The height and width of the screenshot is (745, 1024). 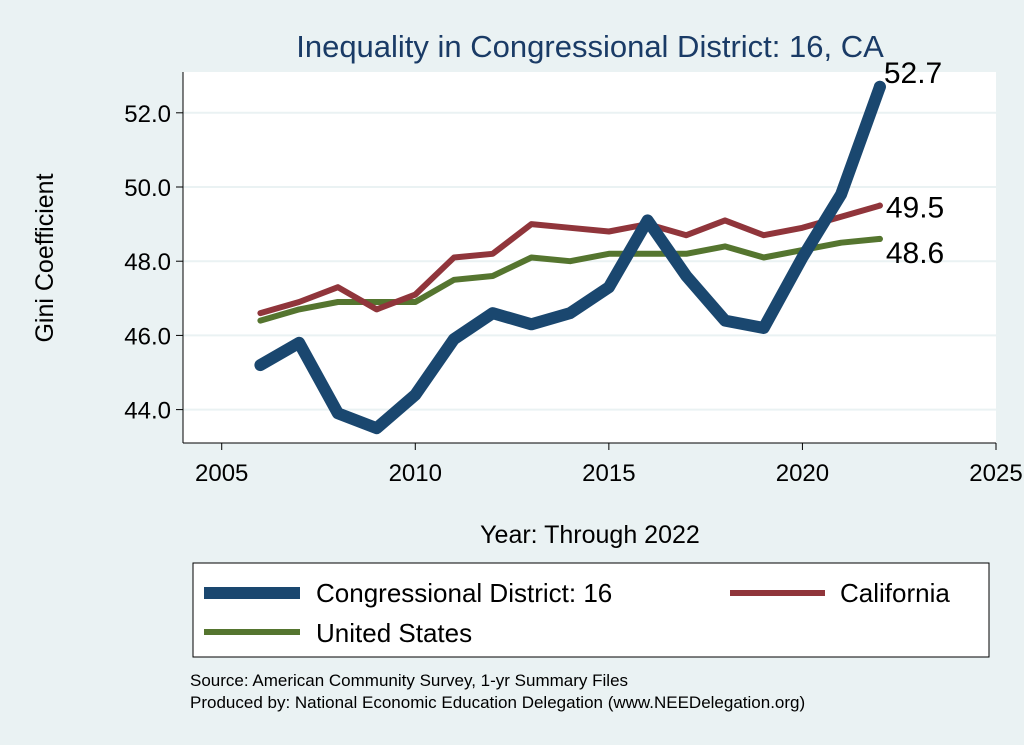 What do you see at coordinates (590, 535) in the screenshot?
I see `x-axis-label: Year: Through 2022` at bounding box center [590, 535].